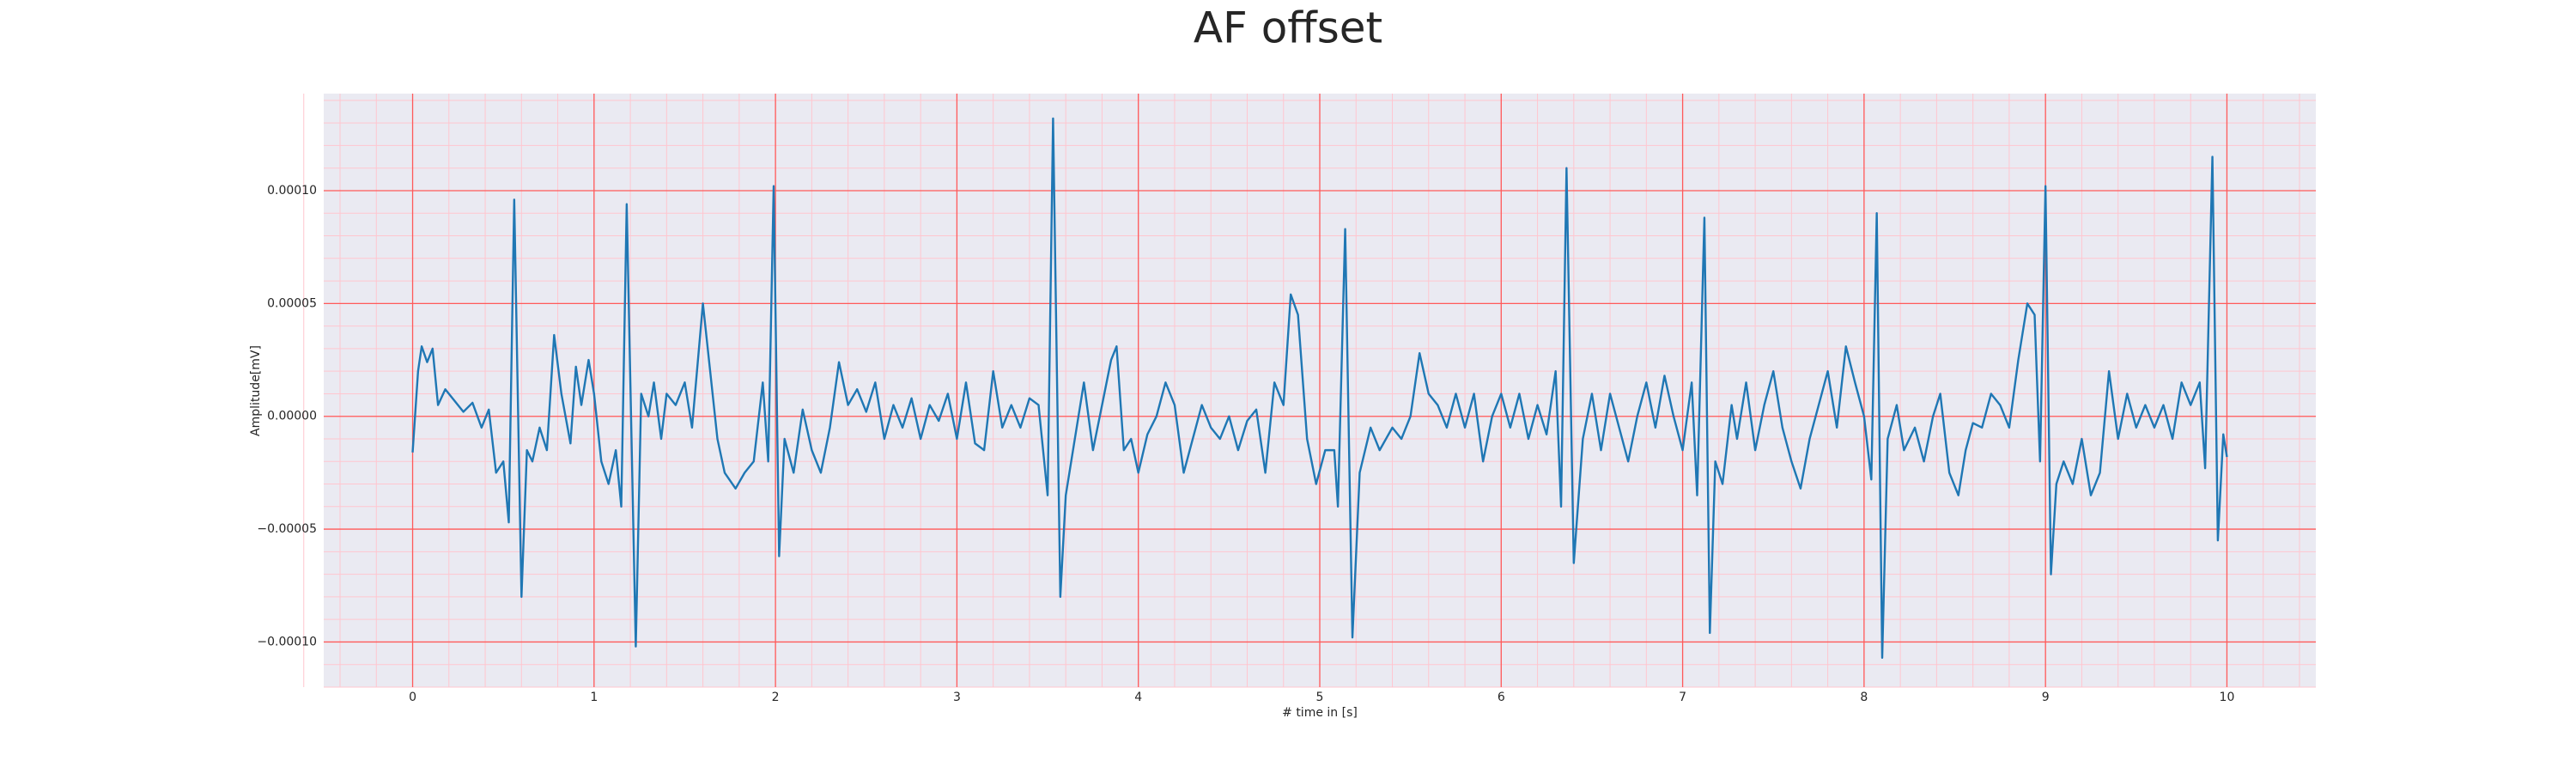 The height and width of the screenshot is (773, 2576). Describe the element at coordinates (1288, 28) in the screenshot. I see `chart-title: AF offset` at that location.